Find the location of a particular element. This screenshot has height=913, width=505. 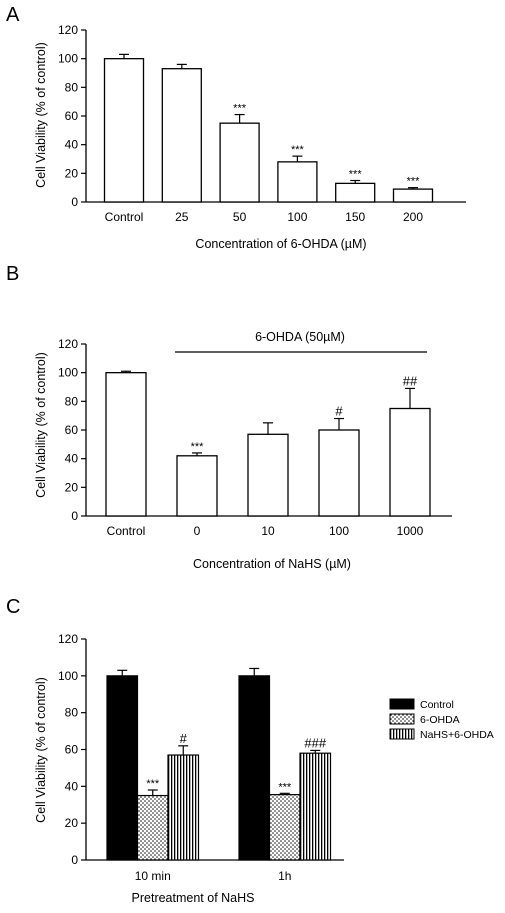

panel-c-bar-nahs-6-ohda-10-min is located at coordinates (183, 807).